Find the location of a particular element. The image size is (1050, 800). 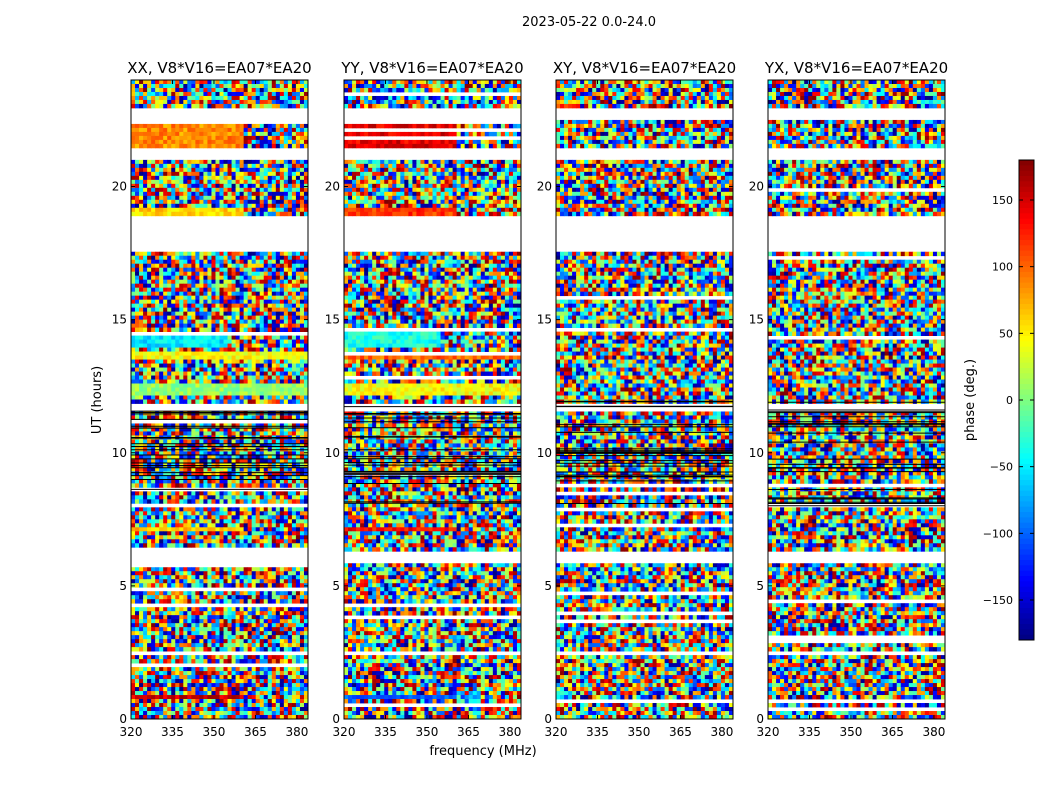

x-axis-label: frequency (MHz) is located at coordinates (482, 751).